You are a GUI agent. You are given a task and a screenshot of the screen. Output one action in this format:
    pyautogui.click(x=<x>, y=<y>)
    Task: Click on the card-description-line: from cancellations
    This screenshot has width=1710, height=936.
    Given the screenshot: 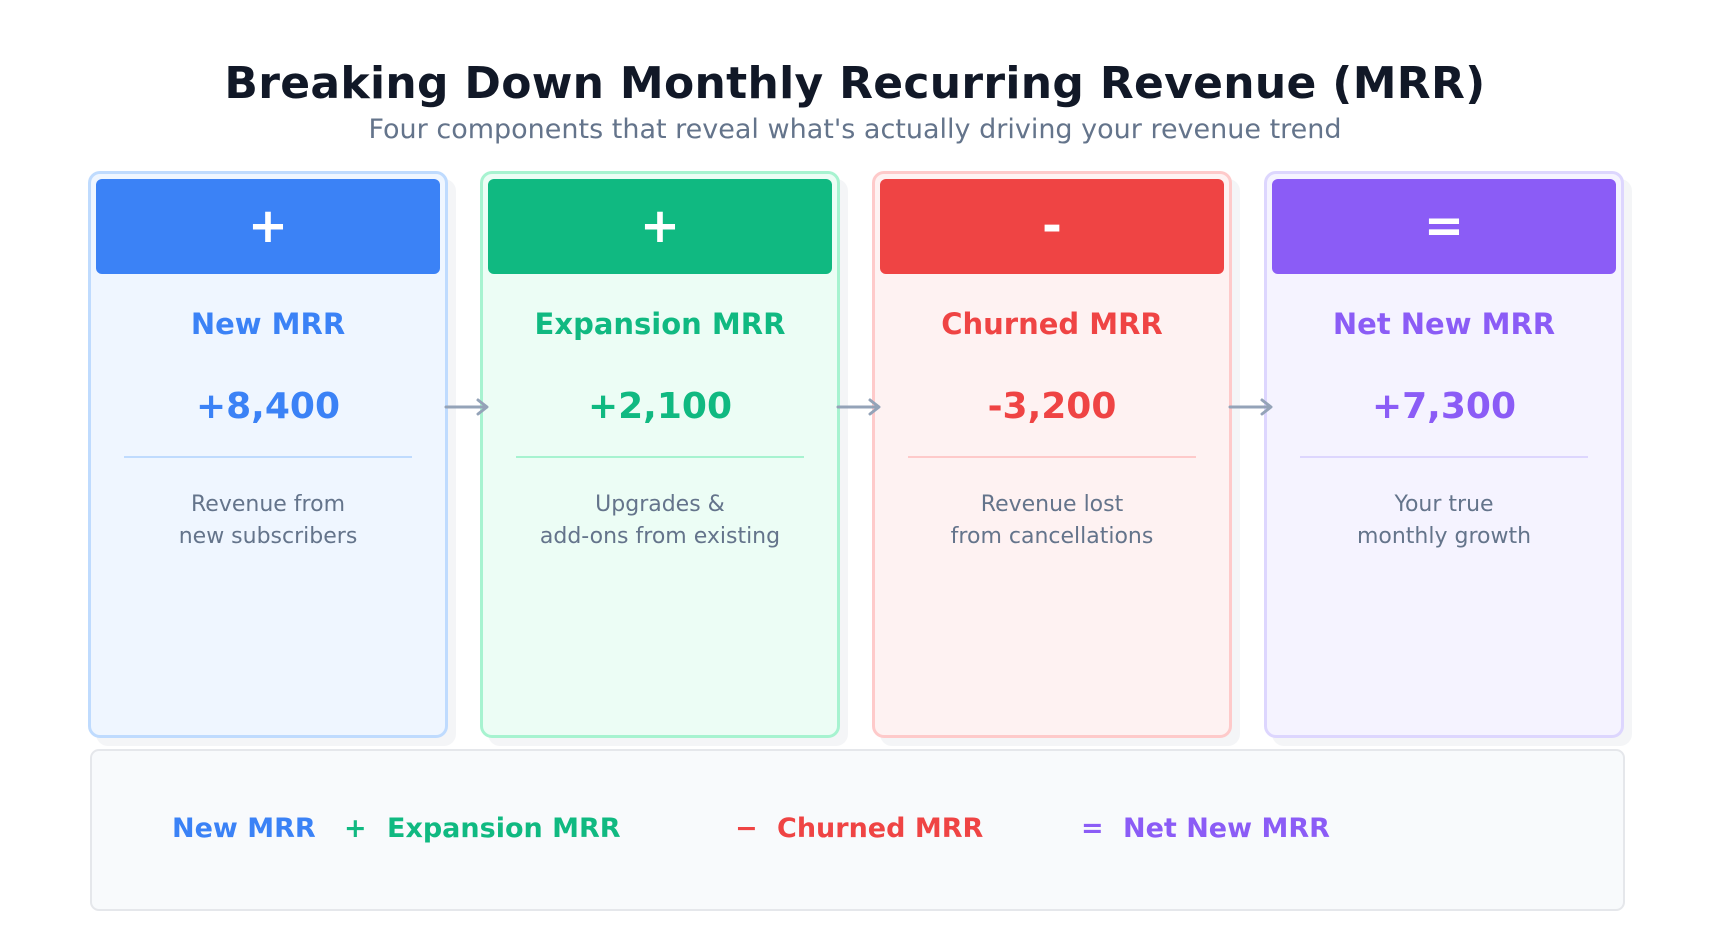 What is the action you would take?
    pyautogui.click(x=1052, y=536)
    